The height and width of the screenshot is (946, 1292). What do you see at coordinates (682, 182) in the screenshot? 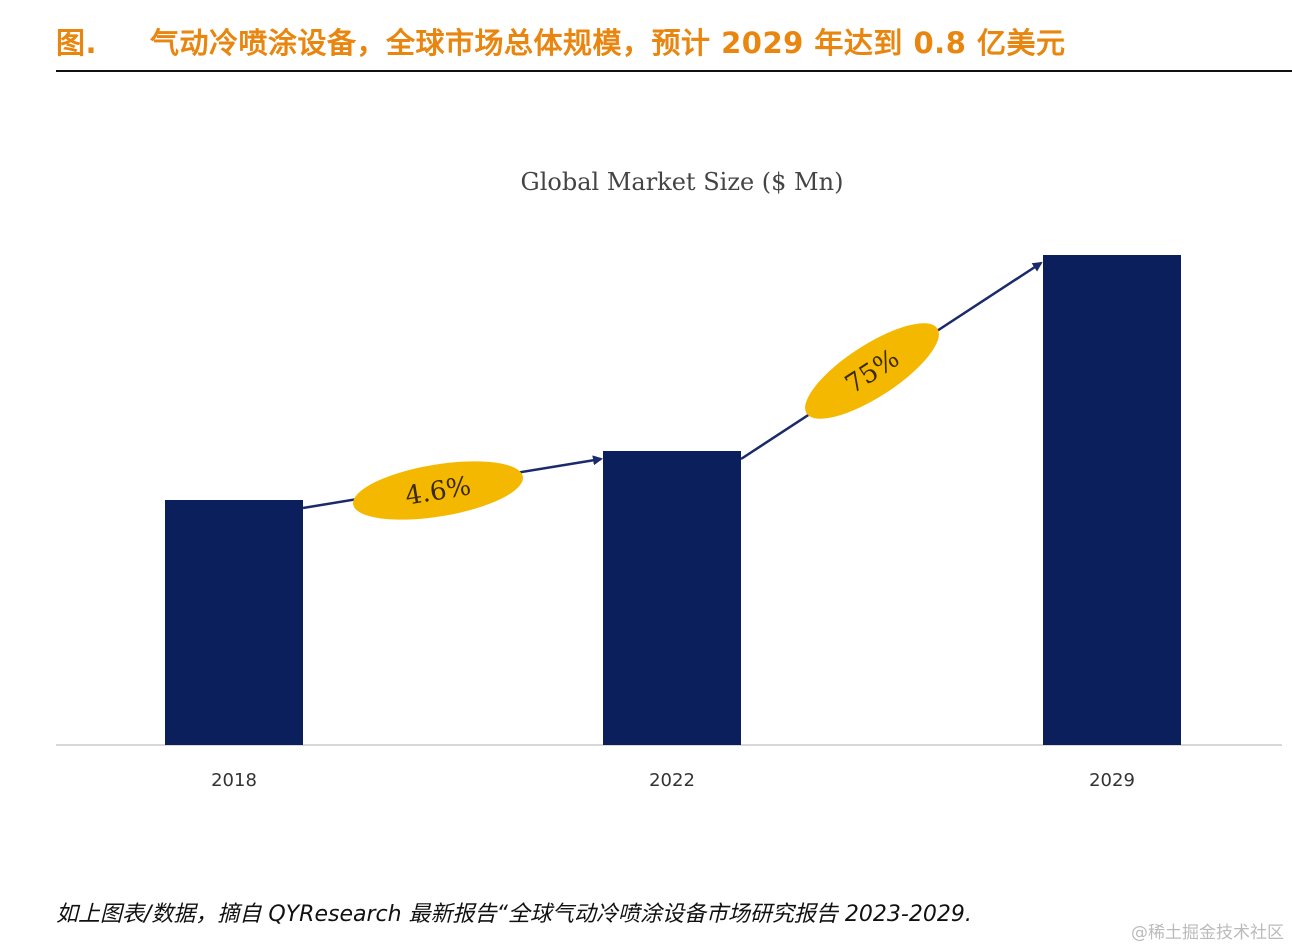
I see `chart-title: Global Market Size ($ Mn)` at bounding box center [682, 182].